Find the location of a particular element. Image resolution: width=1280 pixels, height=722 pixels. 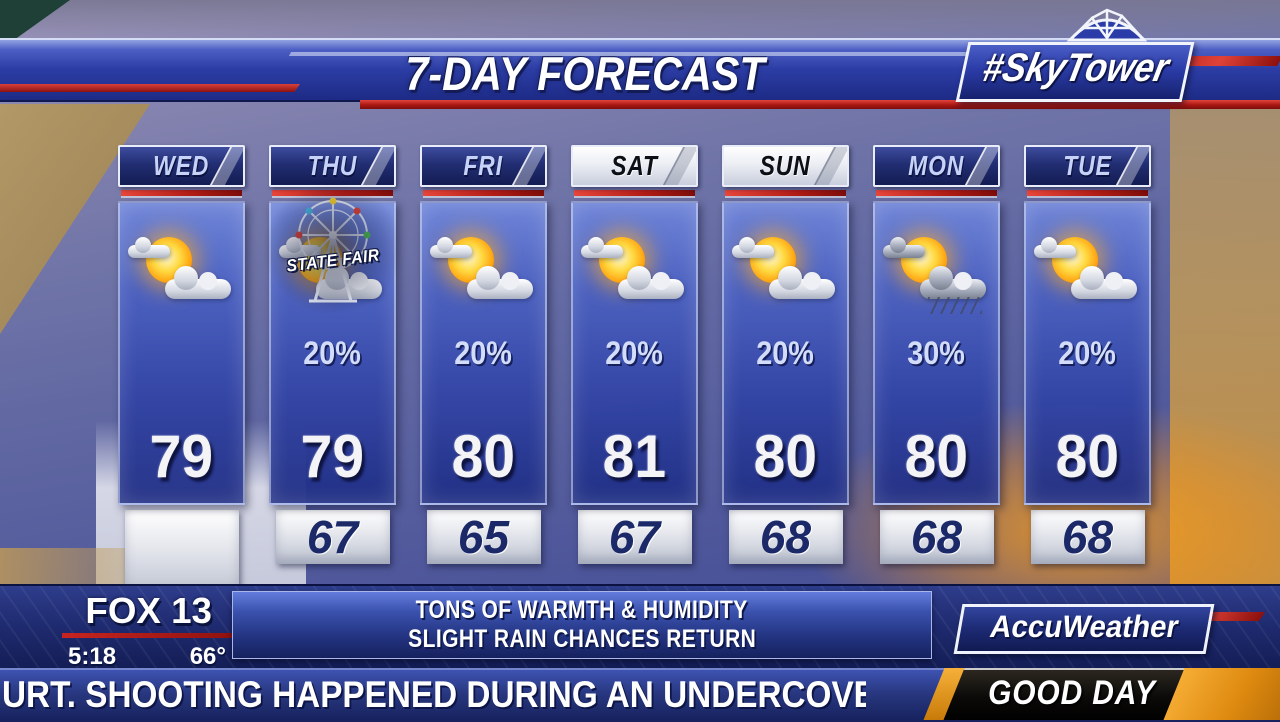

day-header: TUE is located at coordinates (1087, 166).